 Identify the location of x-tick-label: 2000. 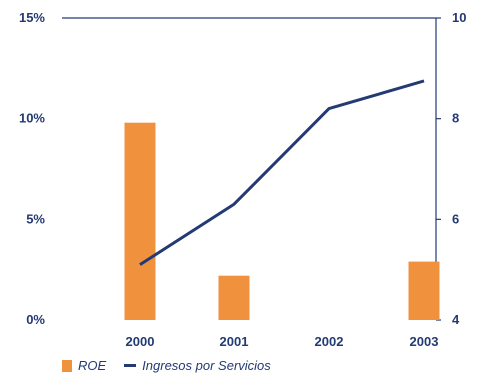
(140, 341).